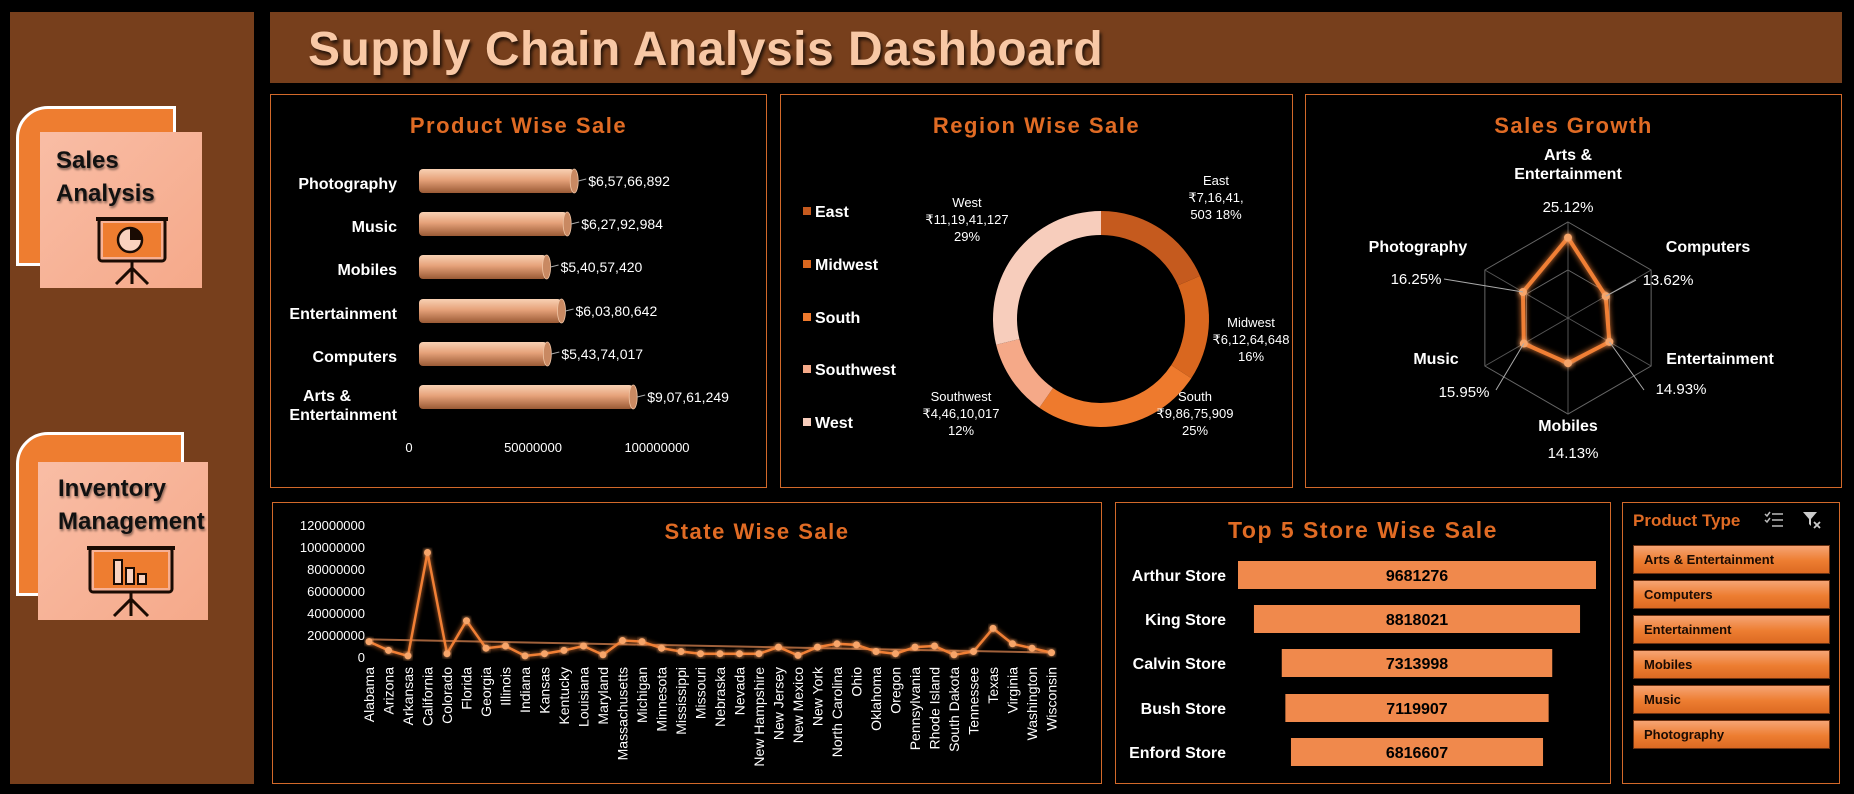 The image size is (1854, 794). I want to click on store-category-label: Calvin Store, so click(1179, 664).